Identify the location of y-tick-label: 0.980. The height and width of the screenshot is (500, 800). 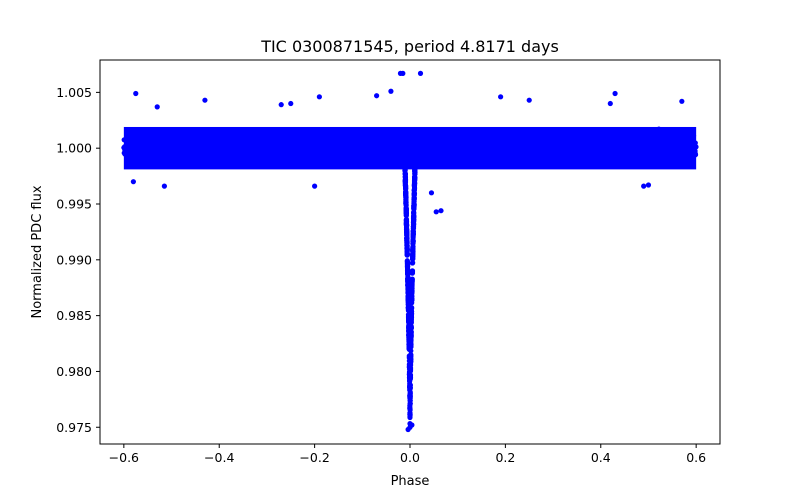
(74, 371).